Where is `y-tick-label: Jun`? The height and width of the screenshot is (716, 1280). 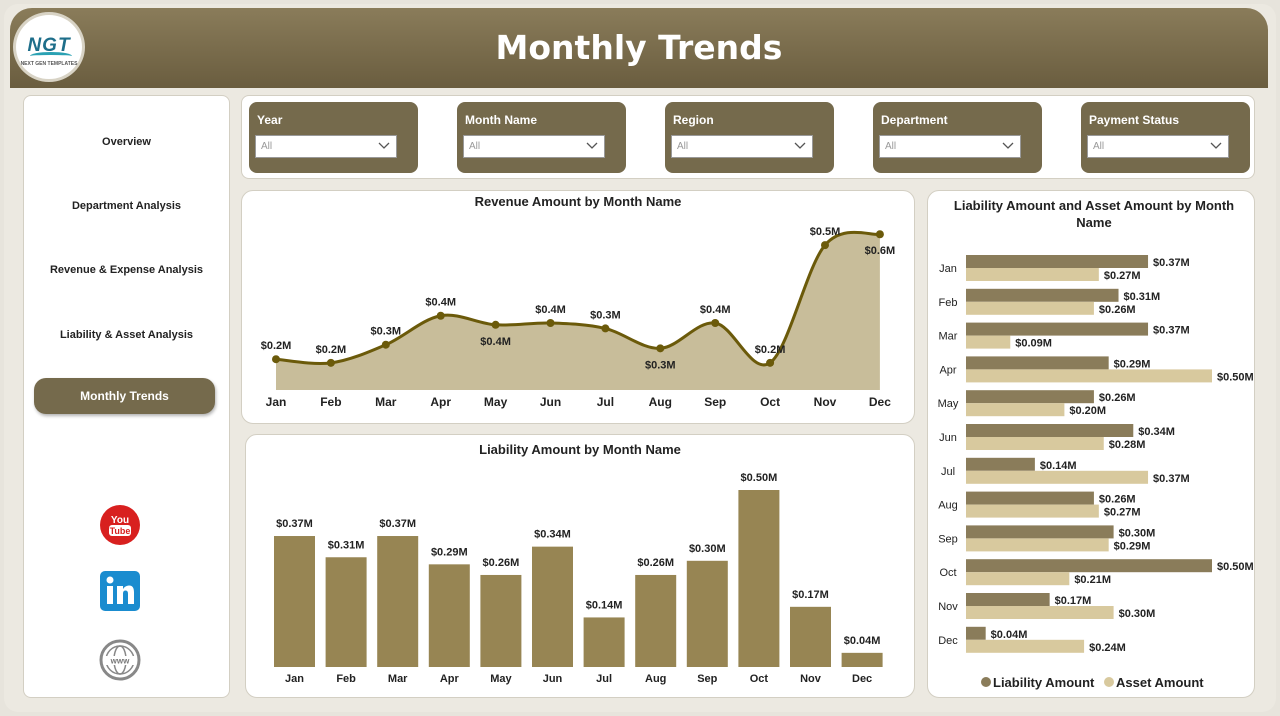
y-tick-label: Jun is located at coordinates (948, 438).